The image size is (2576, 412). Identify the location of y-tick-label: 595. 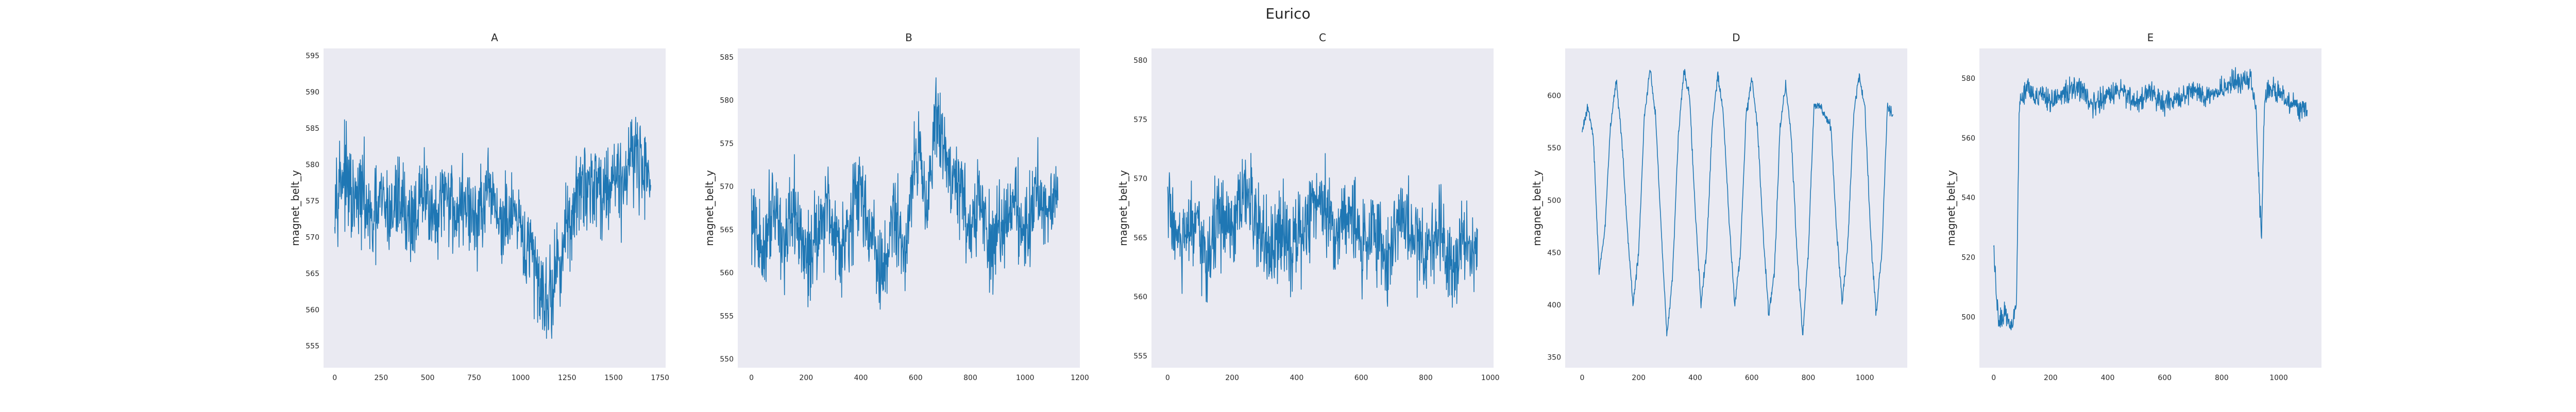
(312, 56).